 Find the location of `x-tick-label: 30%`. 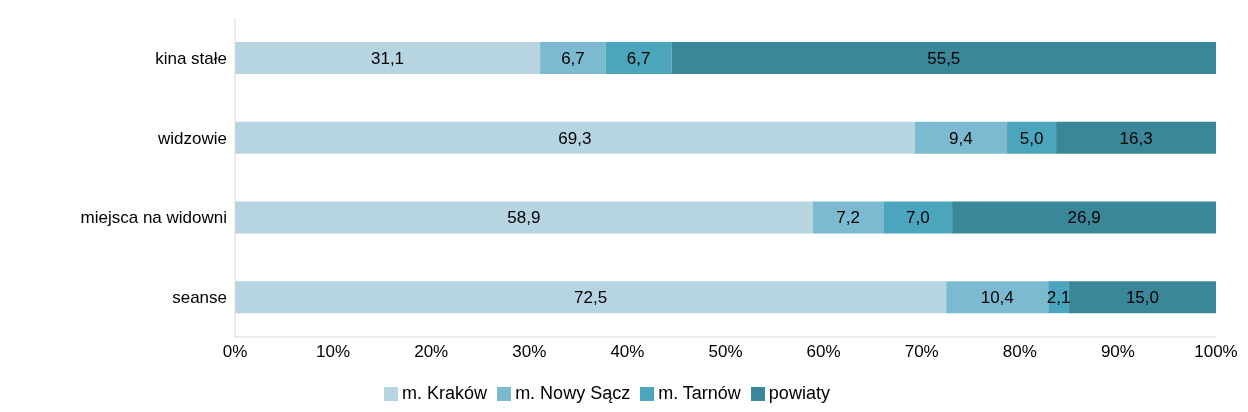

x-tick-label: 30% is located at coordinates (529, 352).